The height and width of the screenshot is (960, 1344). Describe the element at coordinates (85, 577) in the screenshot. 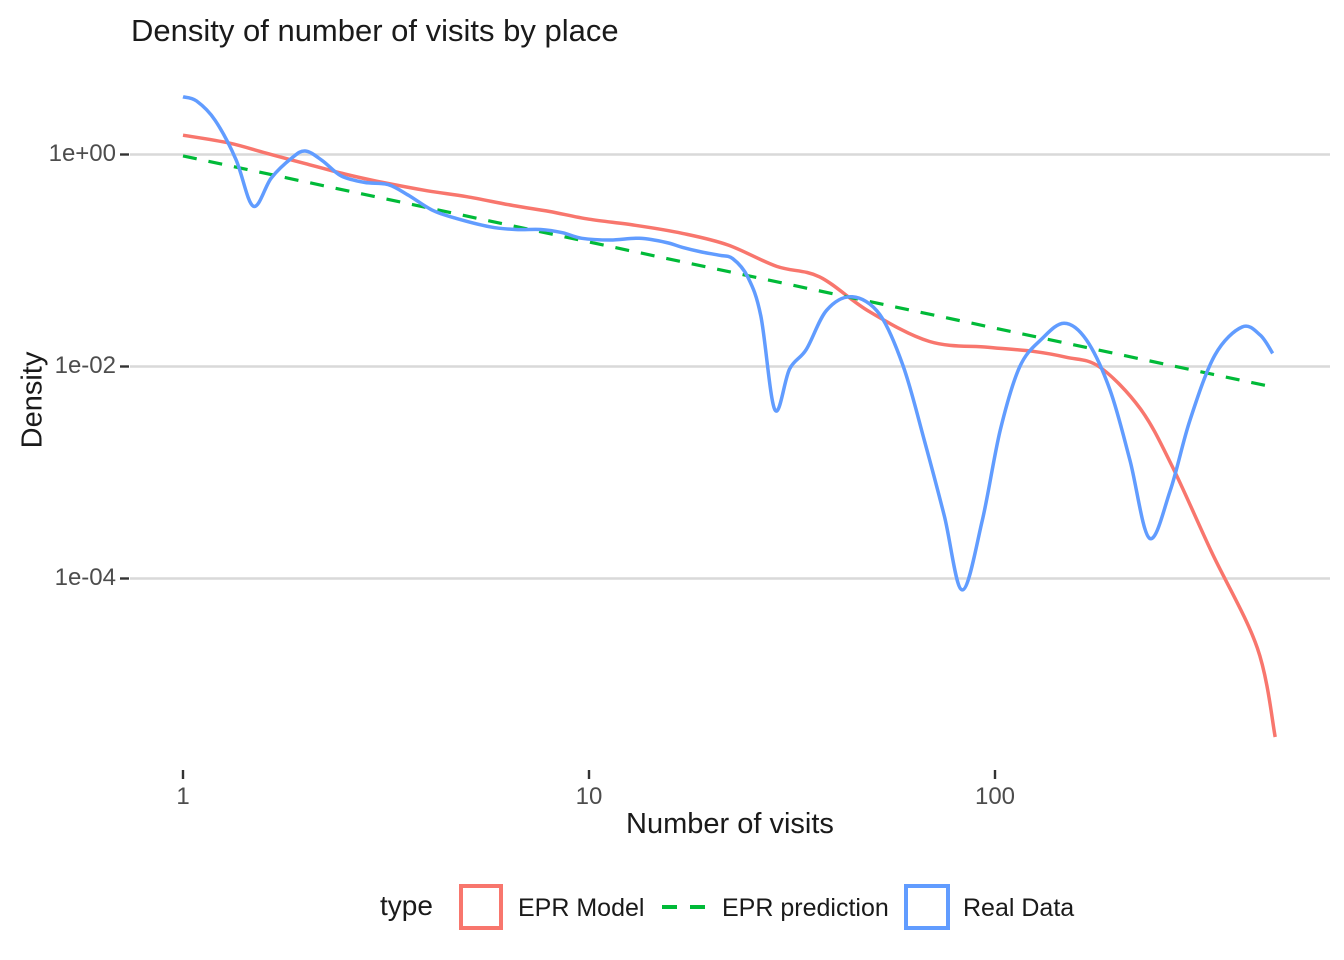

I see `y-tick-label-1e04: 1e-04` at that location.